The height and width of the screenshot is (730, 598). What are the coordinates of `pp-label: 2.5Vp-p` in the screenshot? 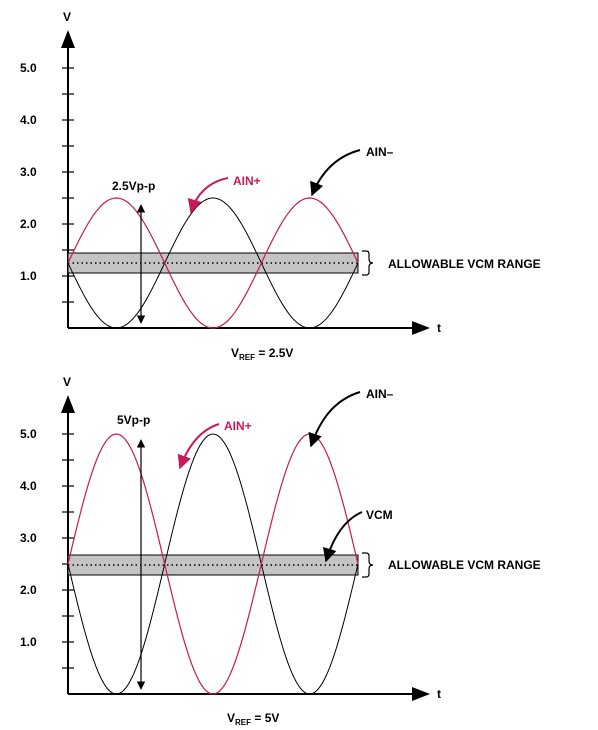 It's located at (133, 186).